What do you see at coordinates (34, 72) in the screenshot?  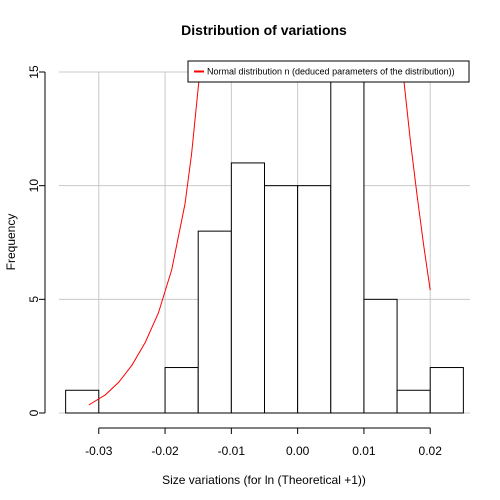 I see `y-tick-label-3: 15` at bounding box center [34, 72].